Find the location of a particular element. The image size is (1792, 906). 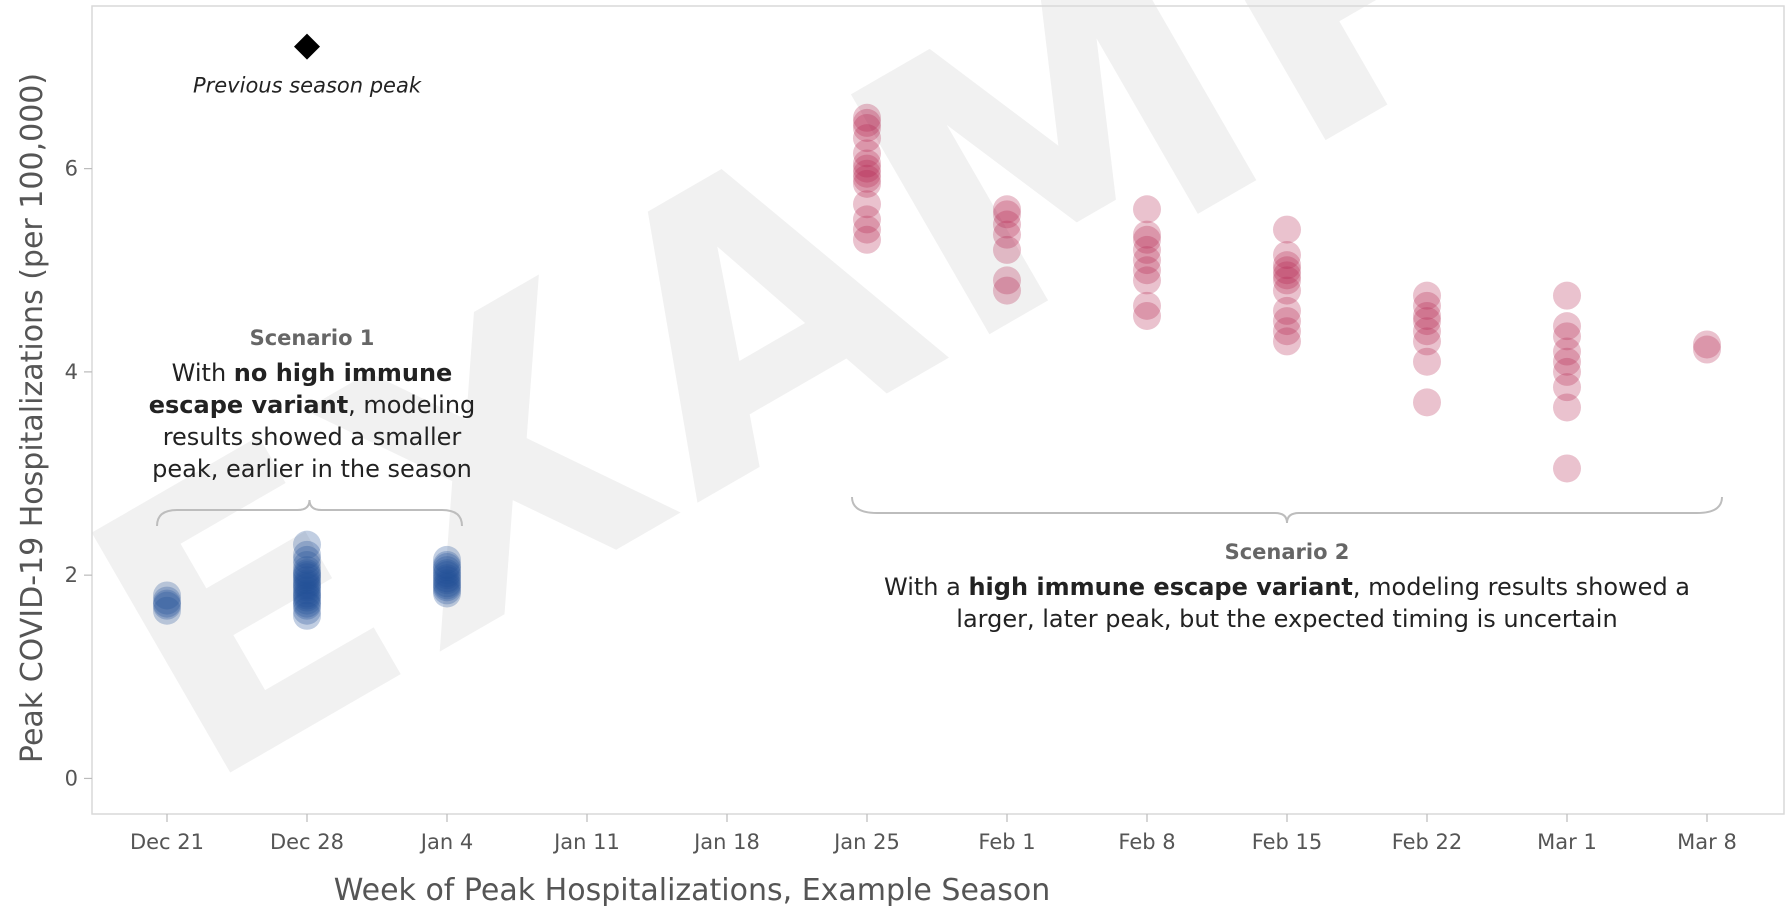

x-tick-label: Jan 18 is located at coordinates (726, 842).